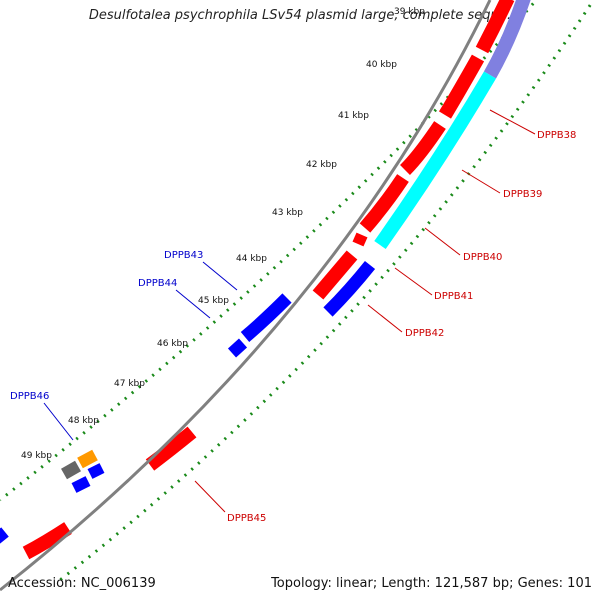 This screenshot has width=600, height=600. I want to click on leader-DPPB39, so click(481, 181).